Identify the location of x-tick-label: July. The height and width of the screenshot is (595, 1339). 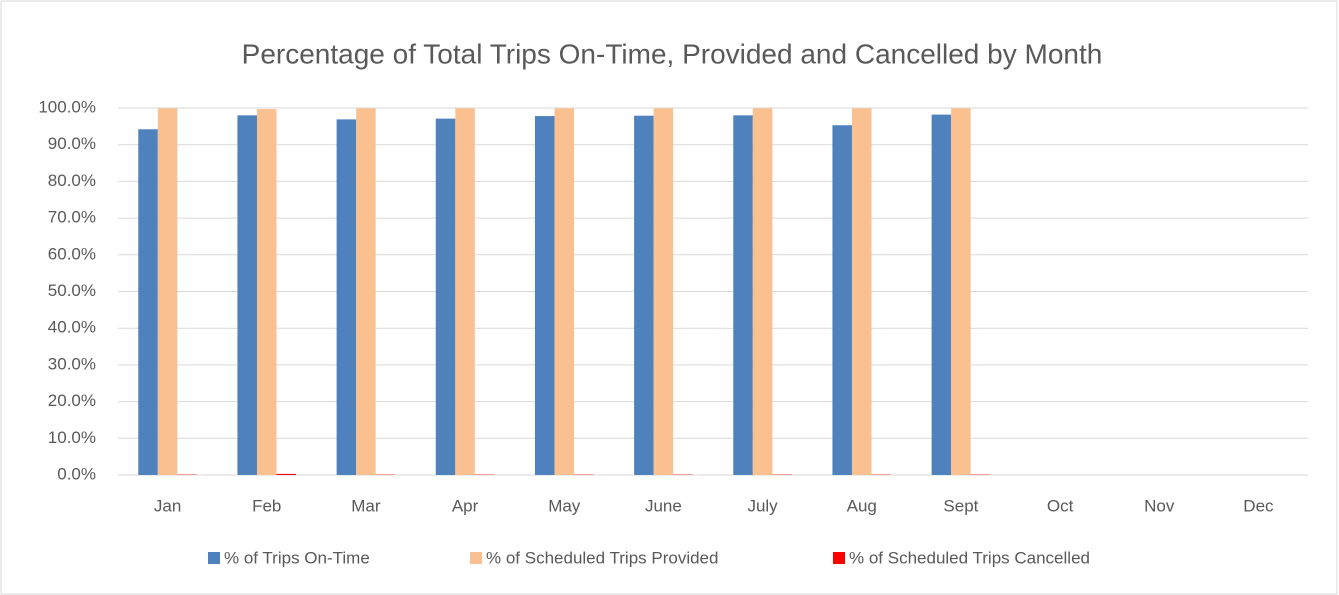
(762, 505).